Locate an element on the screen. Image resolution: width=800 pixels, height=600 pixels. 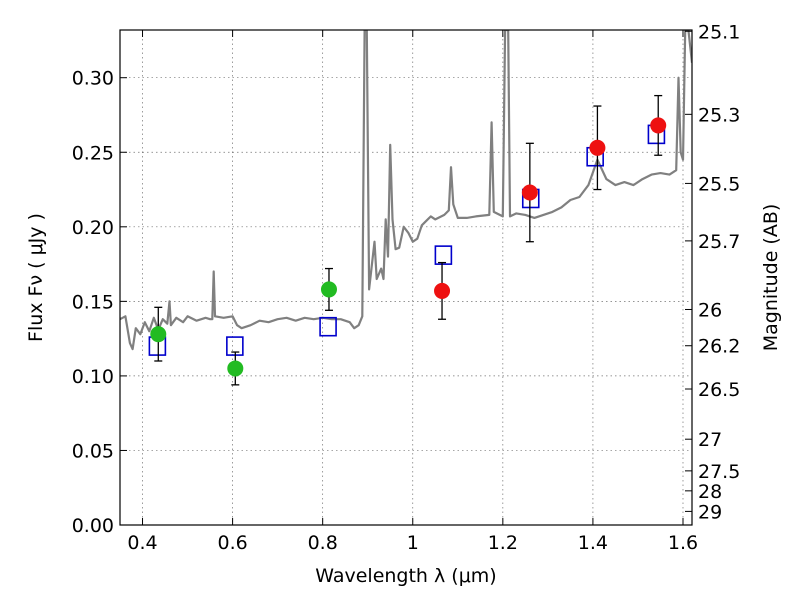
y-tick-label: 0.10 is located at coordinates (93, 377).